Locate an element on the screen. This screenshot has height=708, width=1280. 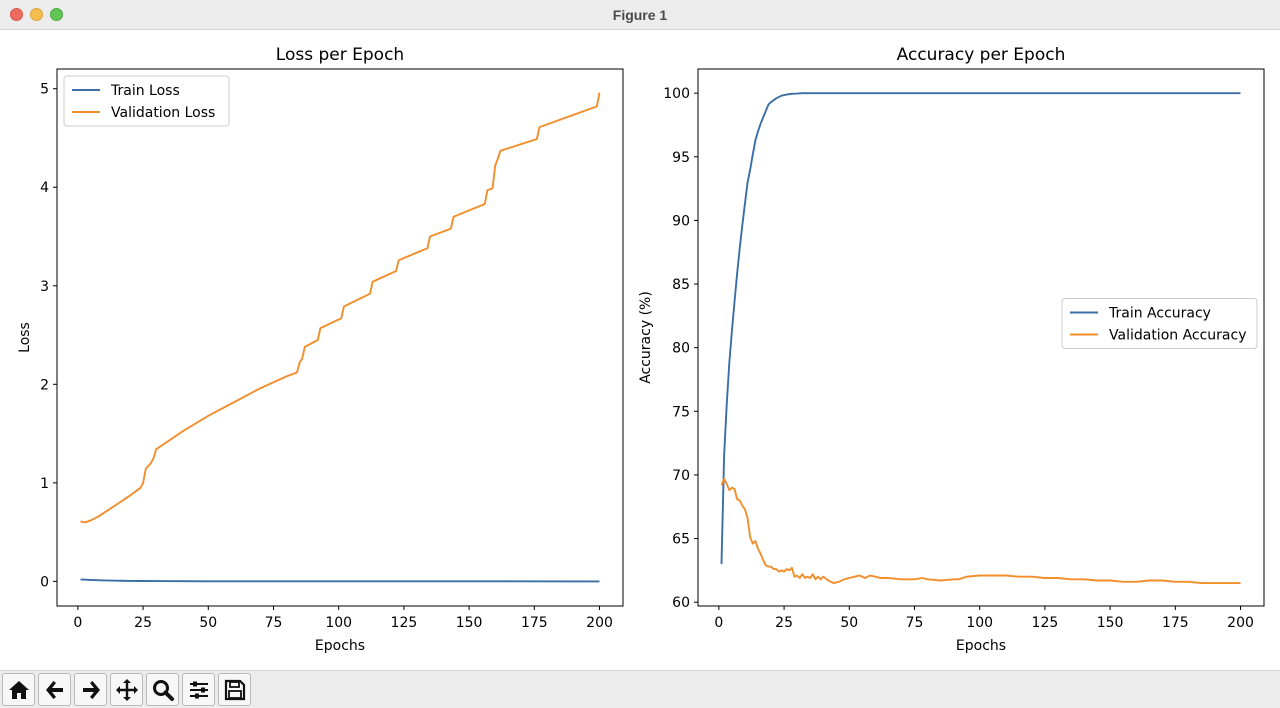
y-tick-label: 2 is located at coordinates (44, 385).